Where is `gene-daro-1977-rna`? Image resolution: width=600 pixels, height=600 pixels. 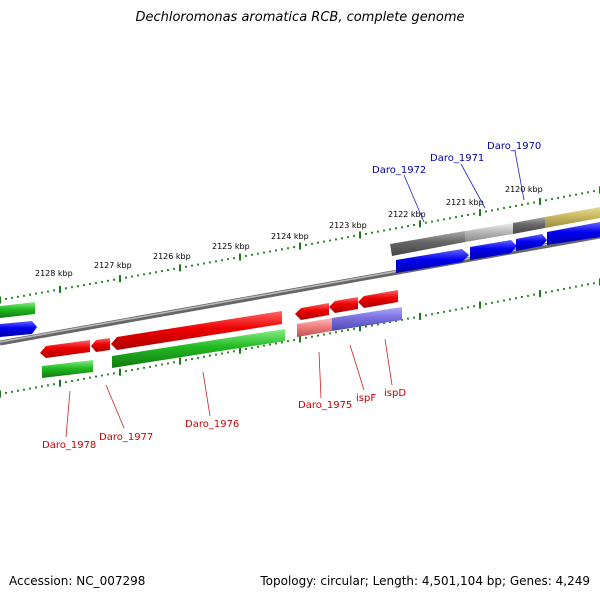 gene-daro-1977-rna is located at coordinates (198, 348).